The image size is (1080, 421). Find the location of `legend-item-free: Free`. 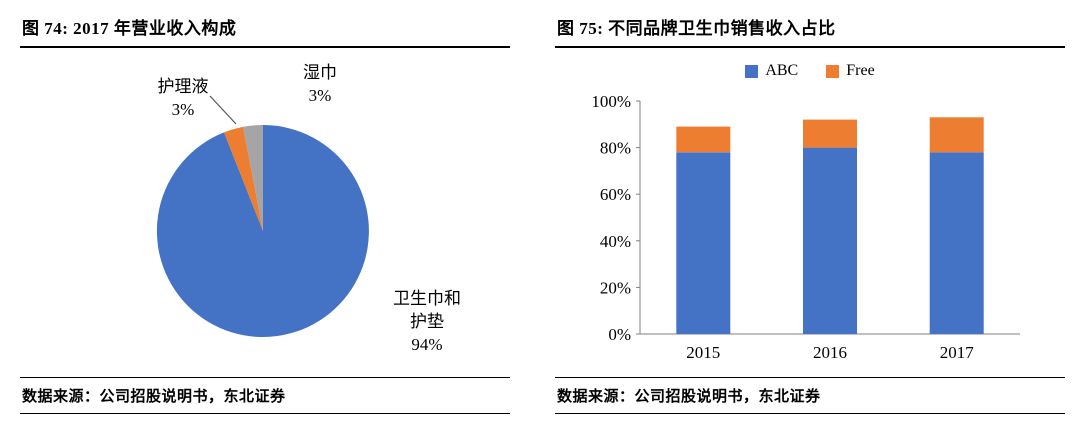

legend-item-free: Free is located at coordinates (850, 71).